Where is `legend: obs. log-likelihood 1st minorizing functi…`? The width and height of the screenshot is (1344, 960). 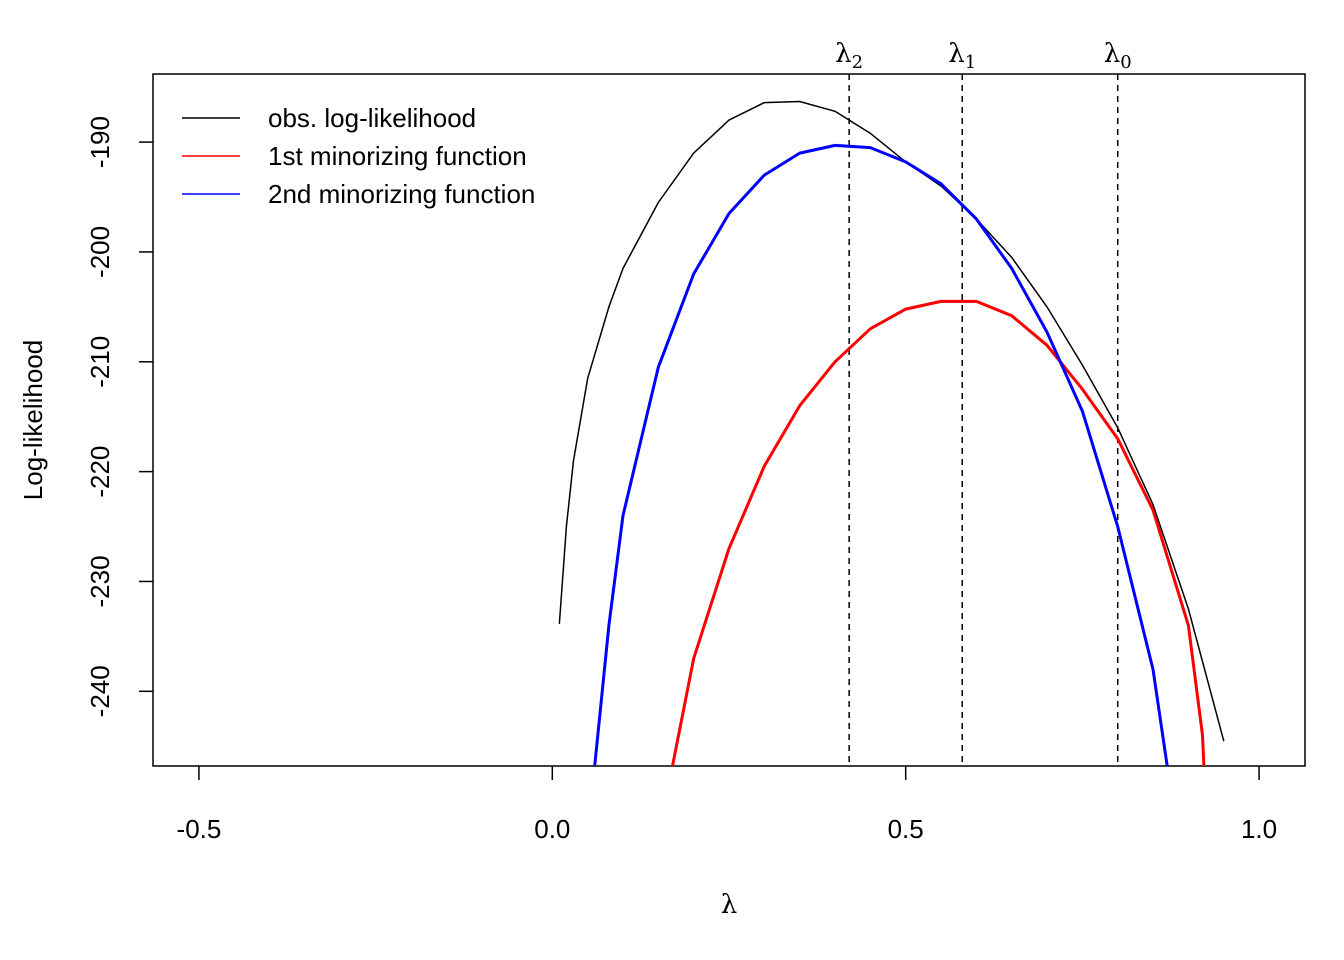
legend: obs. log-likelihood 1st minorizing functi… is located at coordinates (358, 156).